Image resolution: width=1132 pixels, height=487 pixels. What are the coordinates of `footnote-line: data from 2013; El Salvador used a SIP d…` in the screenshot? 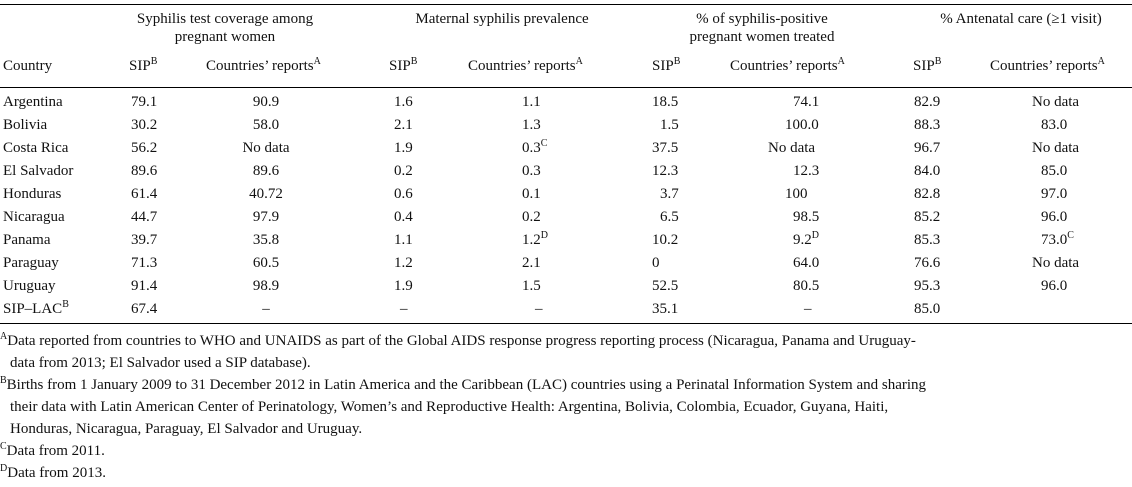 It's located at (160, 363).